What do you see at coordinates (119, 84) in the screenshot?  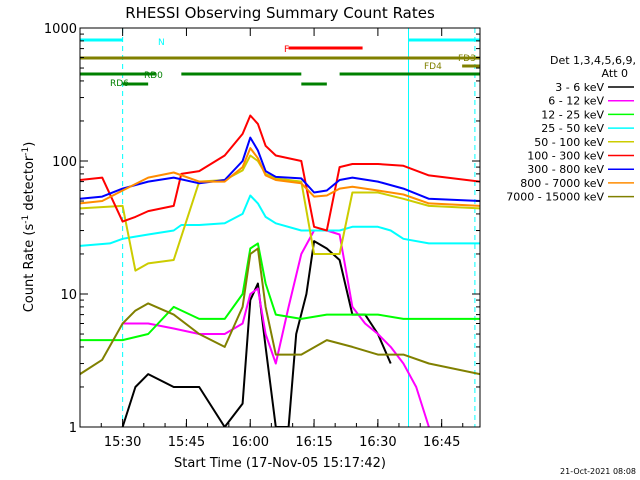 I see `state-label-rd6: RD6` at bounding box center [119, 84].